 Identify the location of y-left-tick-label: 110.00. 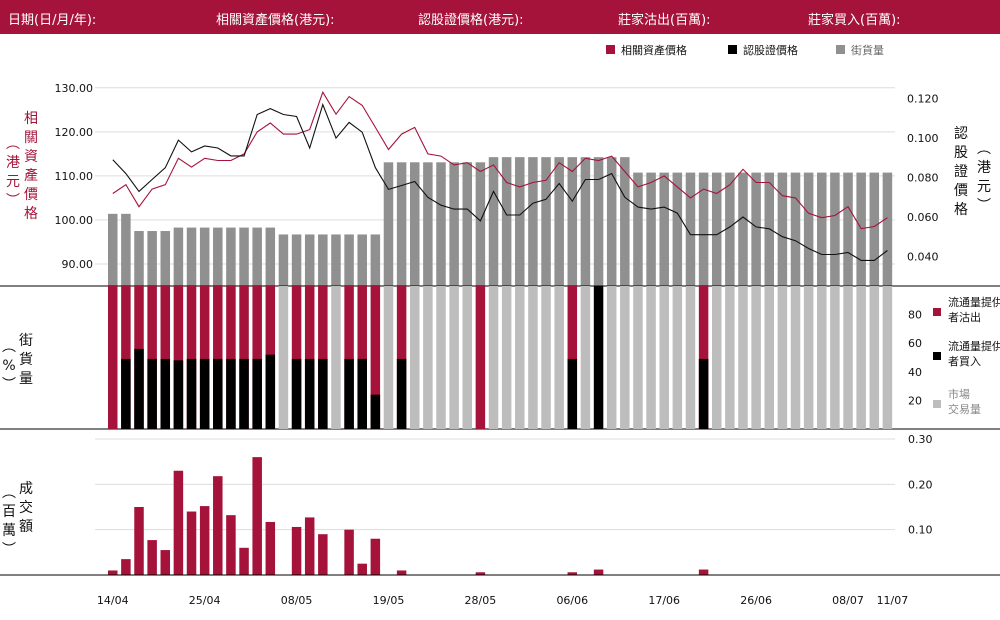
(74, 176).